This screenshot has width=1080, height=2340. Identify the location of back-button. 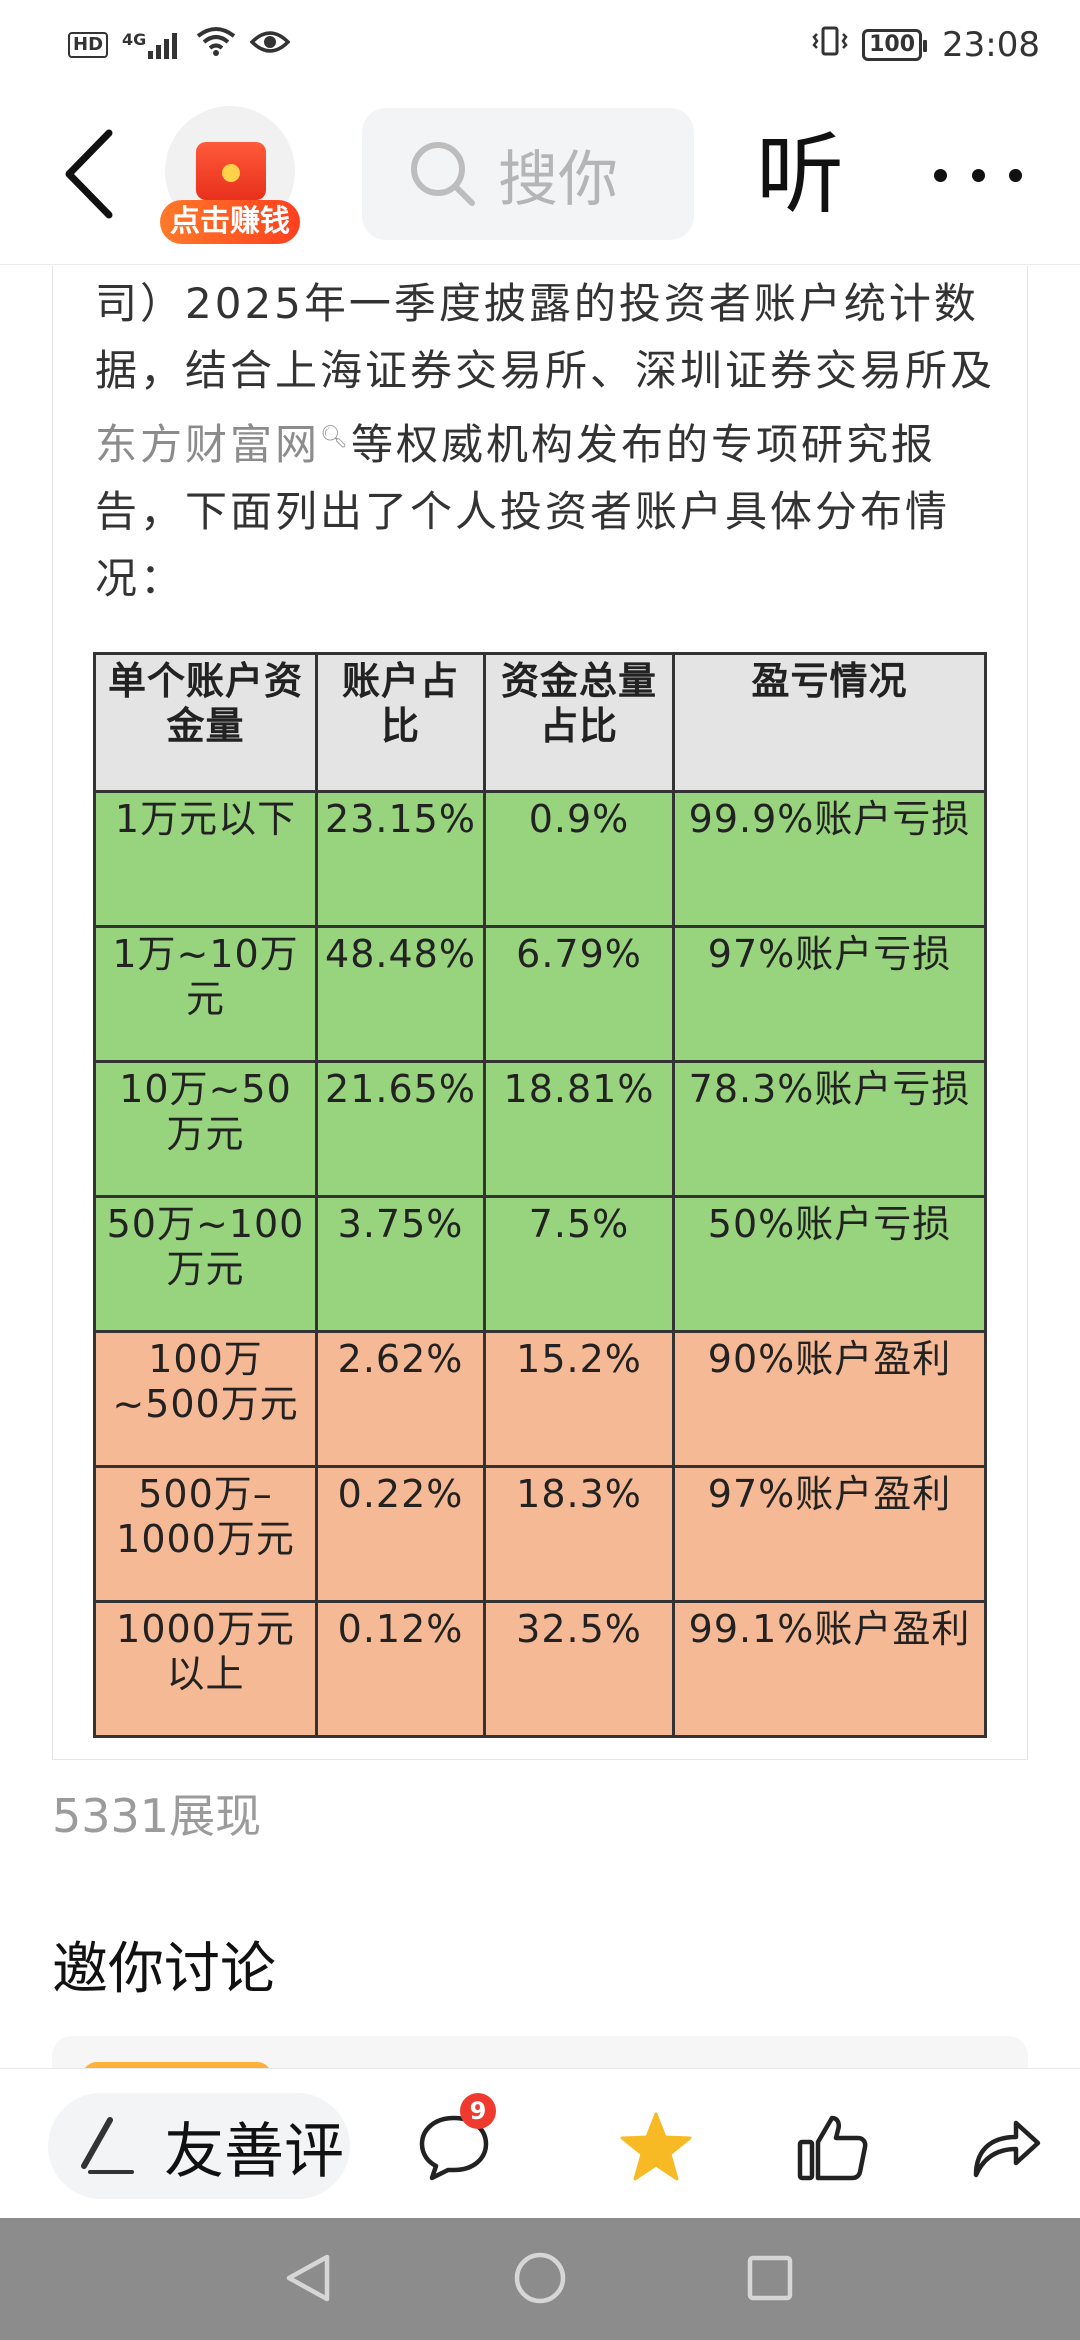
(89, 174).